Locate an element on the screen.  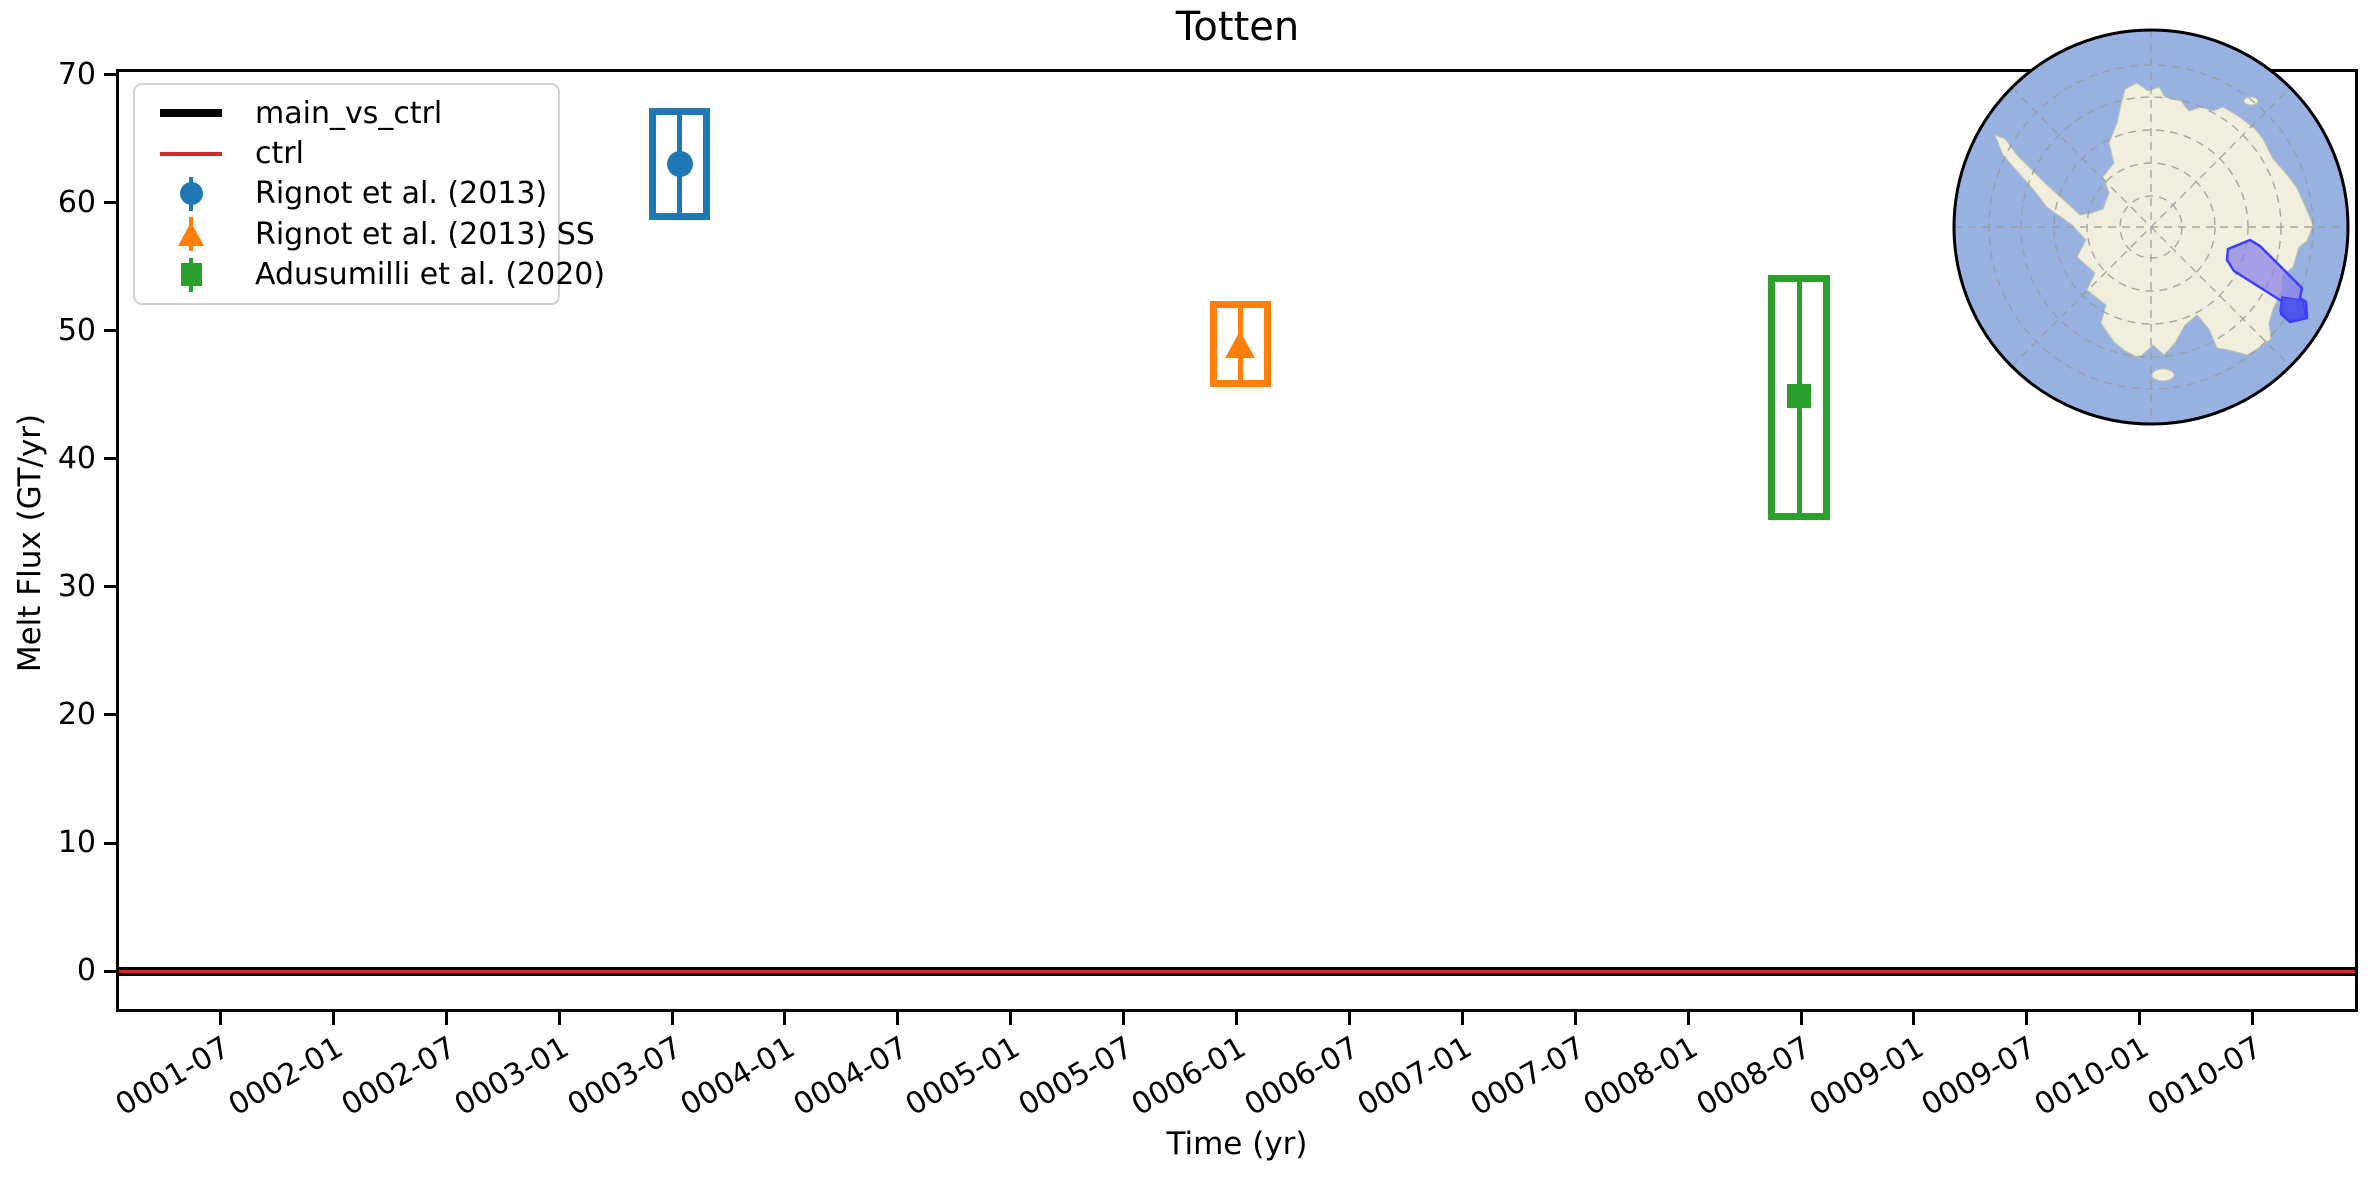
x-tick-label: 0010-07 is located at coordinates (2205, 1076).